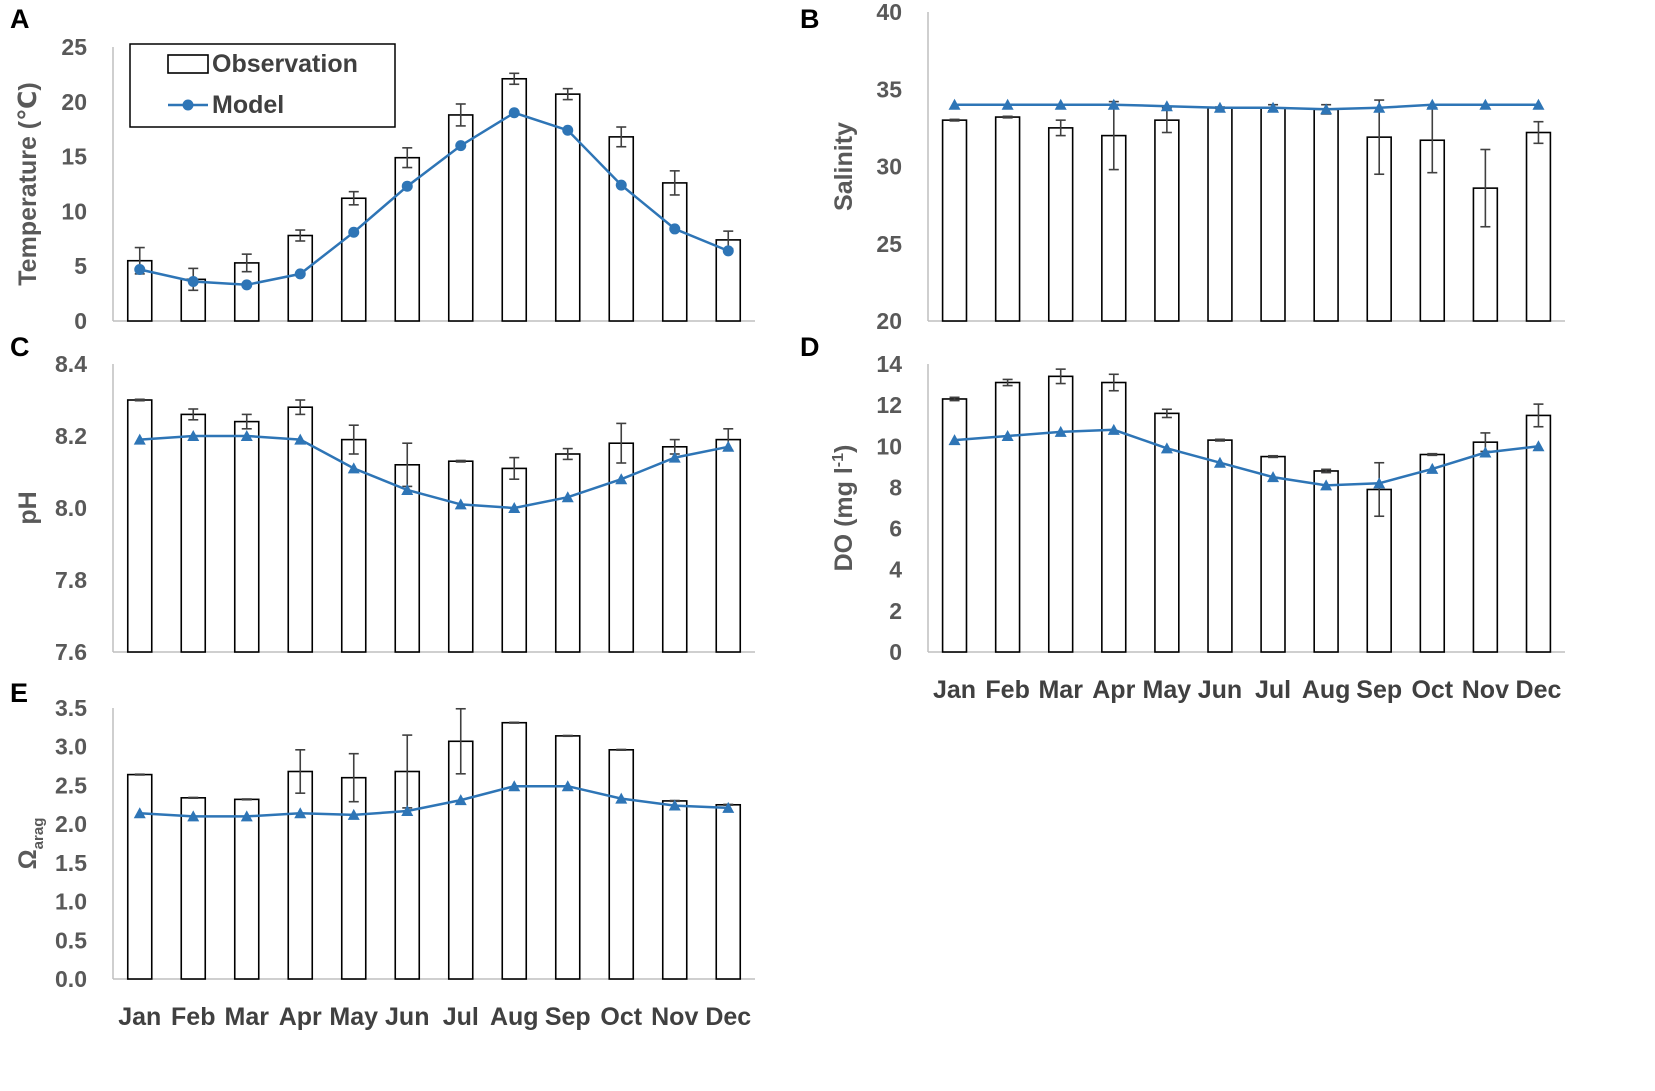 Image resolution: width=1655 pixels, height=1091 pixels. What do you see at coordinates (1182, 167) in the screenshot?
I see `panel-b: B 20 25 30 35 40 Salinity` at bounding box center [1182, 167].